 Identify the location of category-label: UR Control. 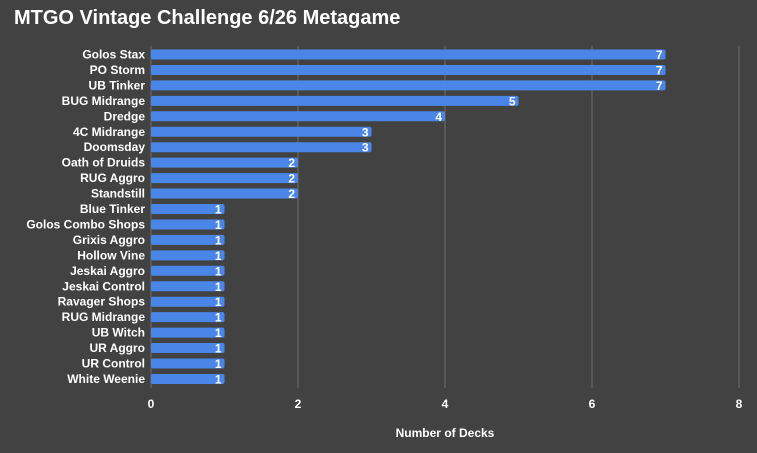
(113, 364).